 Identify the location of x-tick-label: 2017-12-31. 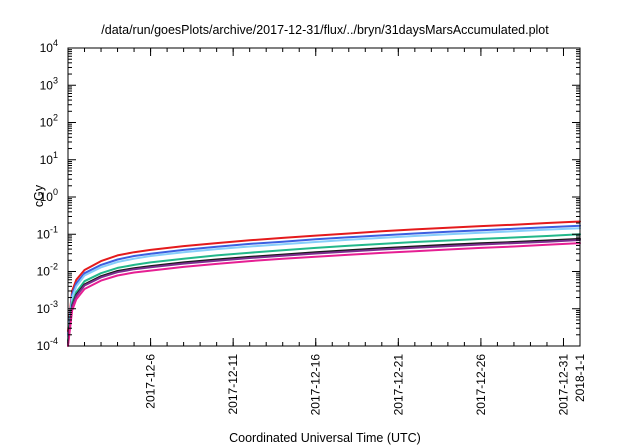
(564, 385).